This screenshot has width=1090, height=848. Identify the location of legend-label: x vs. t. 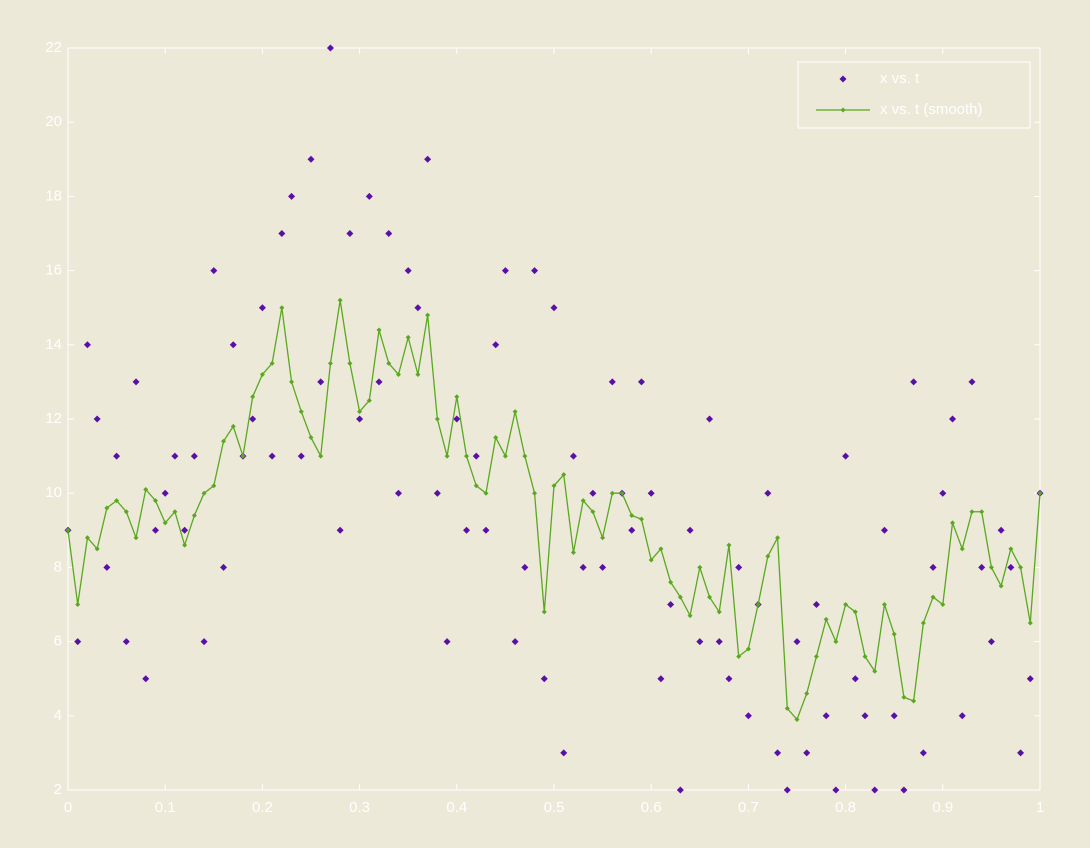
(900, 78).